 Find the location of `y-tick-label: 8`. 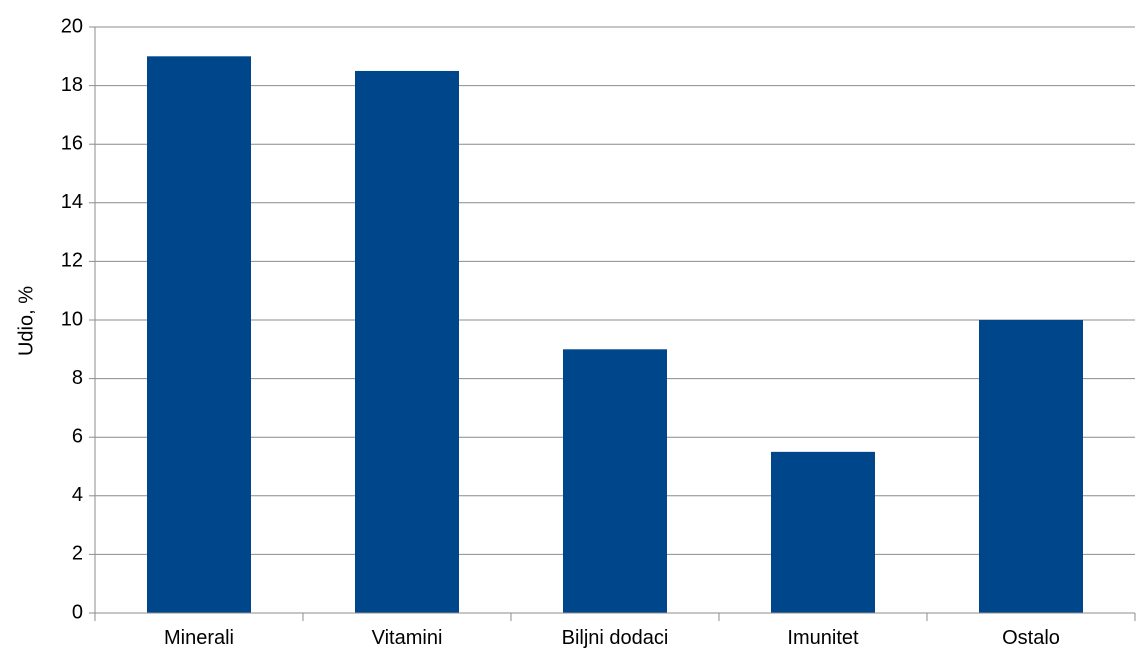

y-tick-label: 8 is located at coordinates (77, 378).